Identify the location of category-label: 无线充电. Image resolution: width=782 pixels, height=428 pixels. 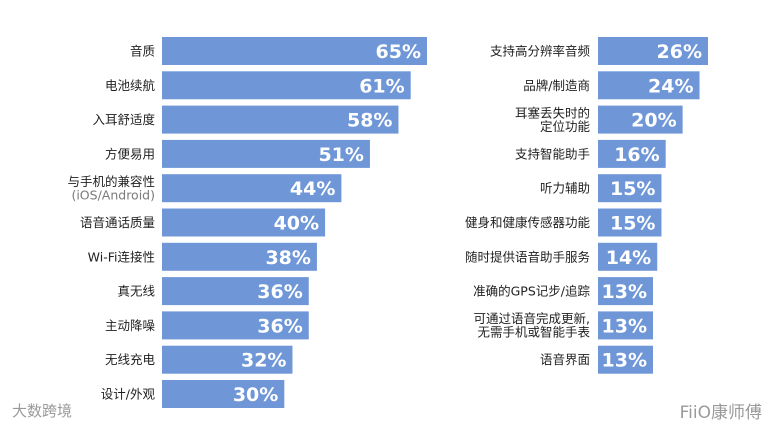
(130, 359).